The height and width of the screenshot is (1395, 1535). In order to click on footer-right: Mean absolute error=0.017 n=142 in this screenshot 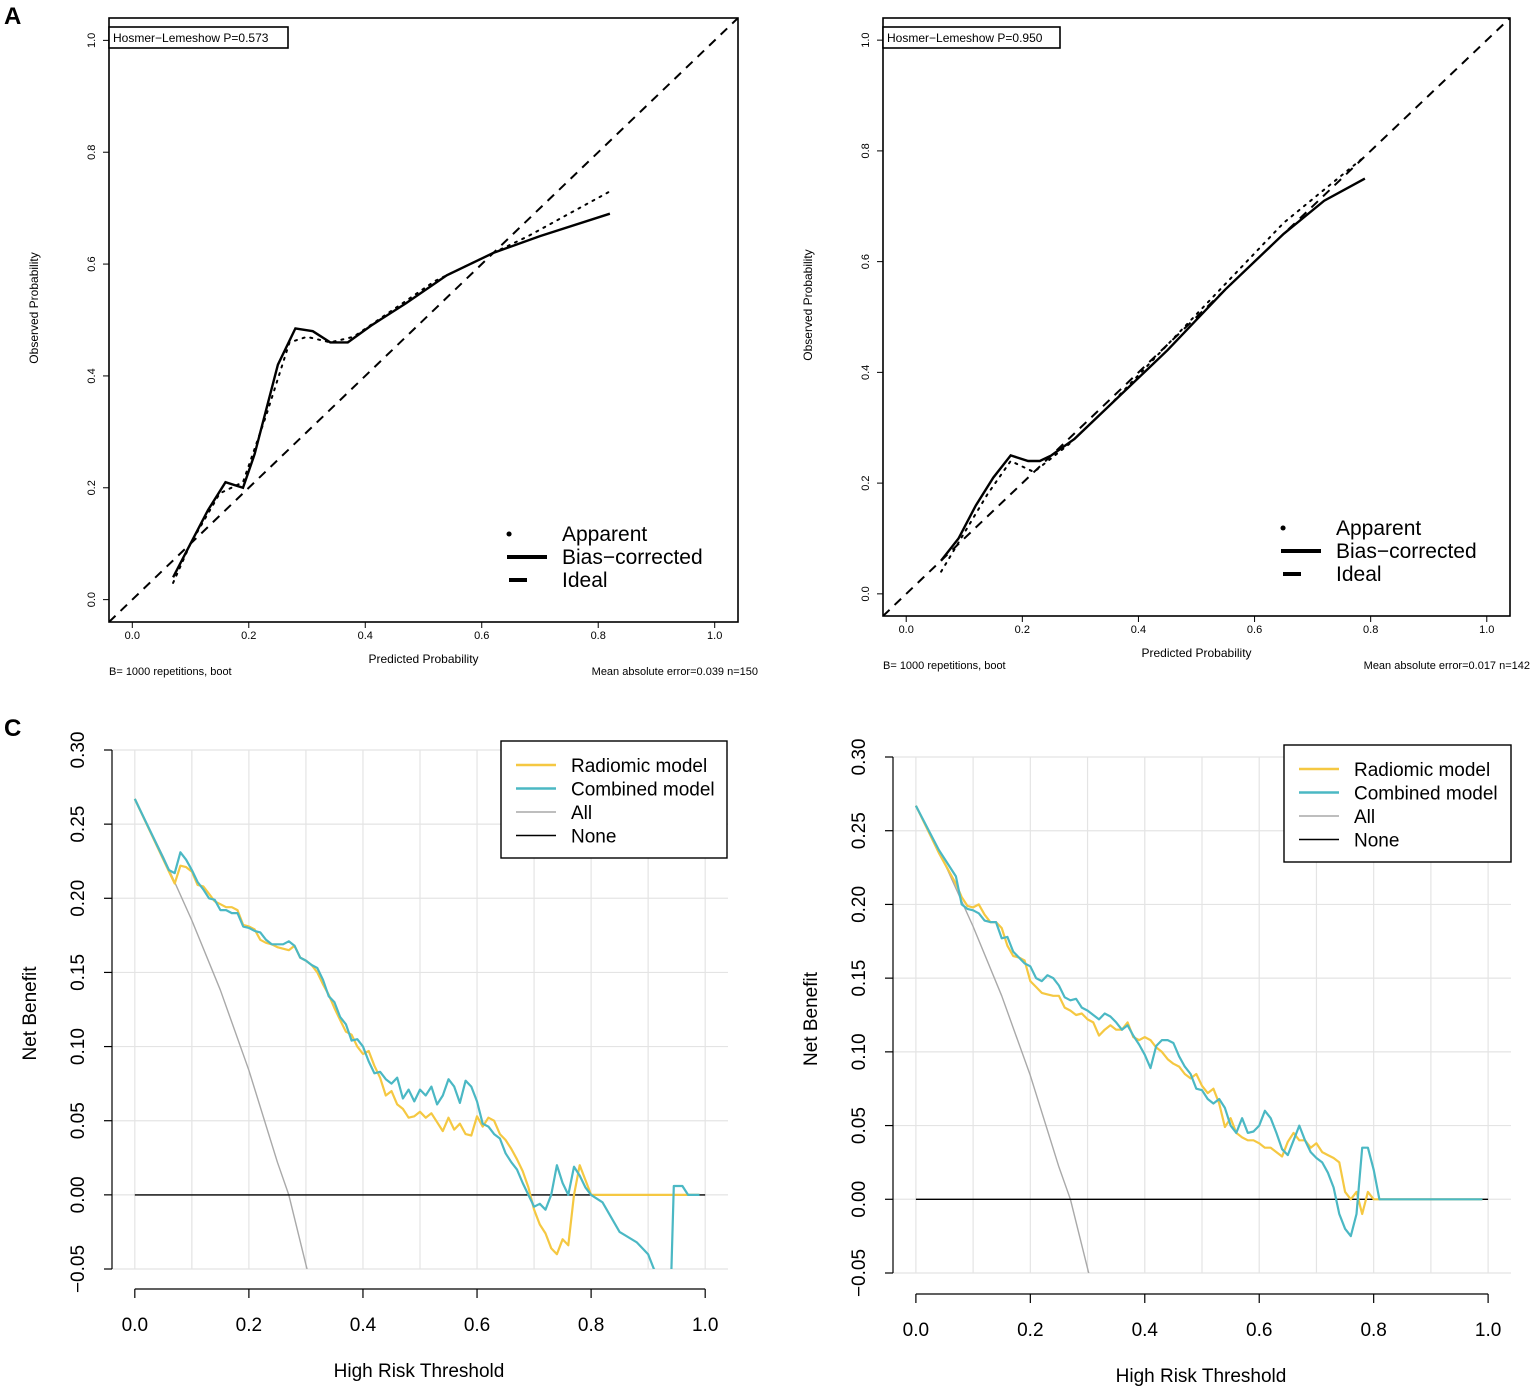, I will do `click(1447, 666)`.